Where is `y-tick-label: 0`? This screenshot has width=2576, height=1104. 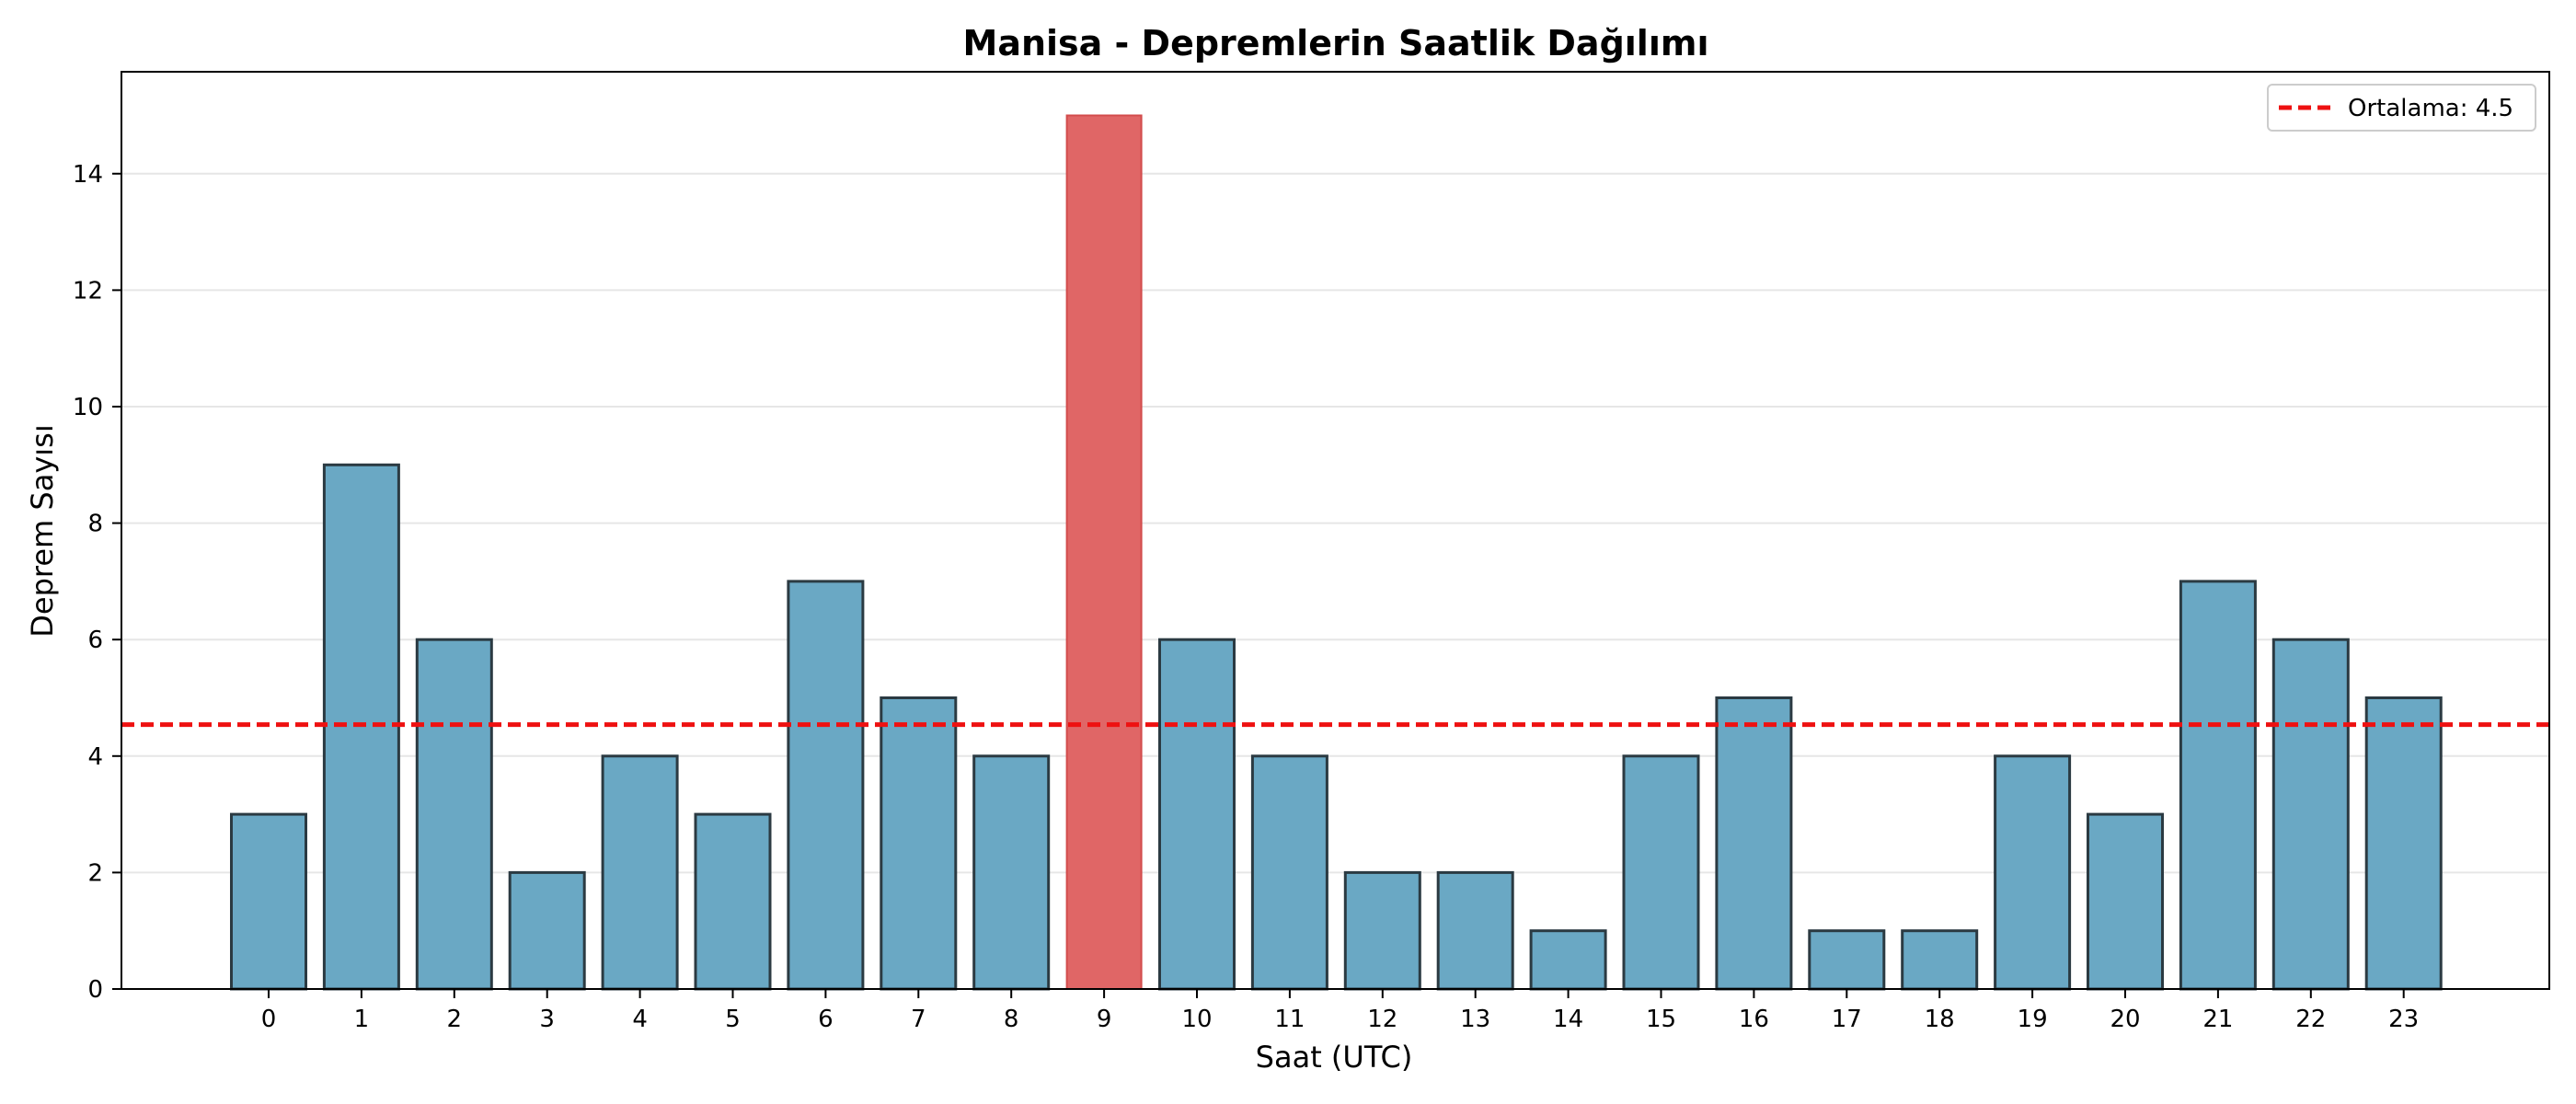 y-tick-label: 0 is located at coordinates (95, 990).